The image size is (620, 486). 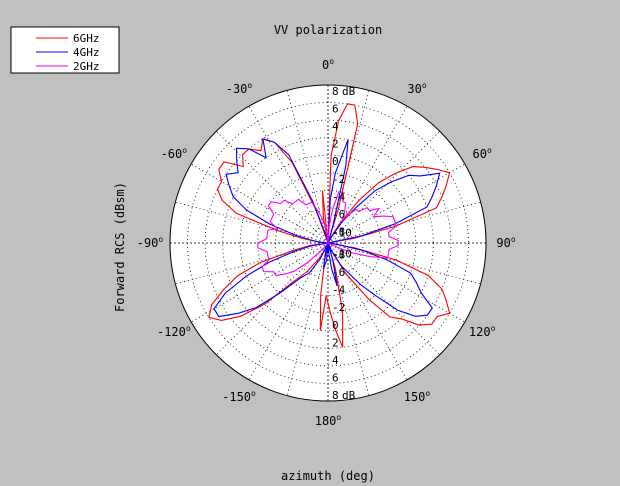 I want to click on angle-tick-label: -150o, so click(x=239, y=396).